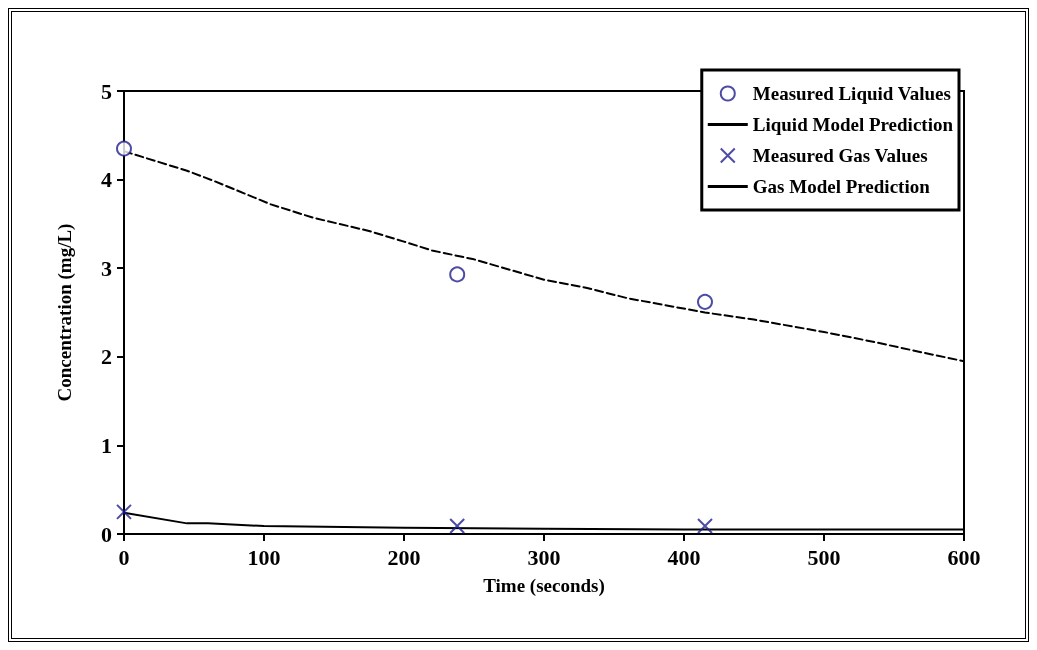  I want to click on legend-label: Measured Gas Values, so click(840, 155).